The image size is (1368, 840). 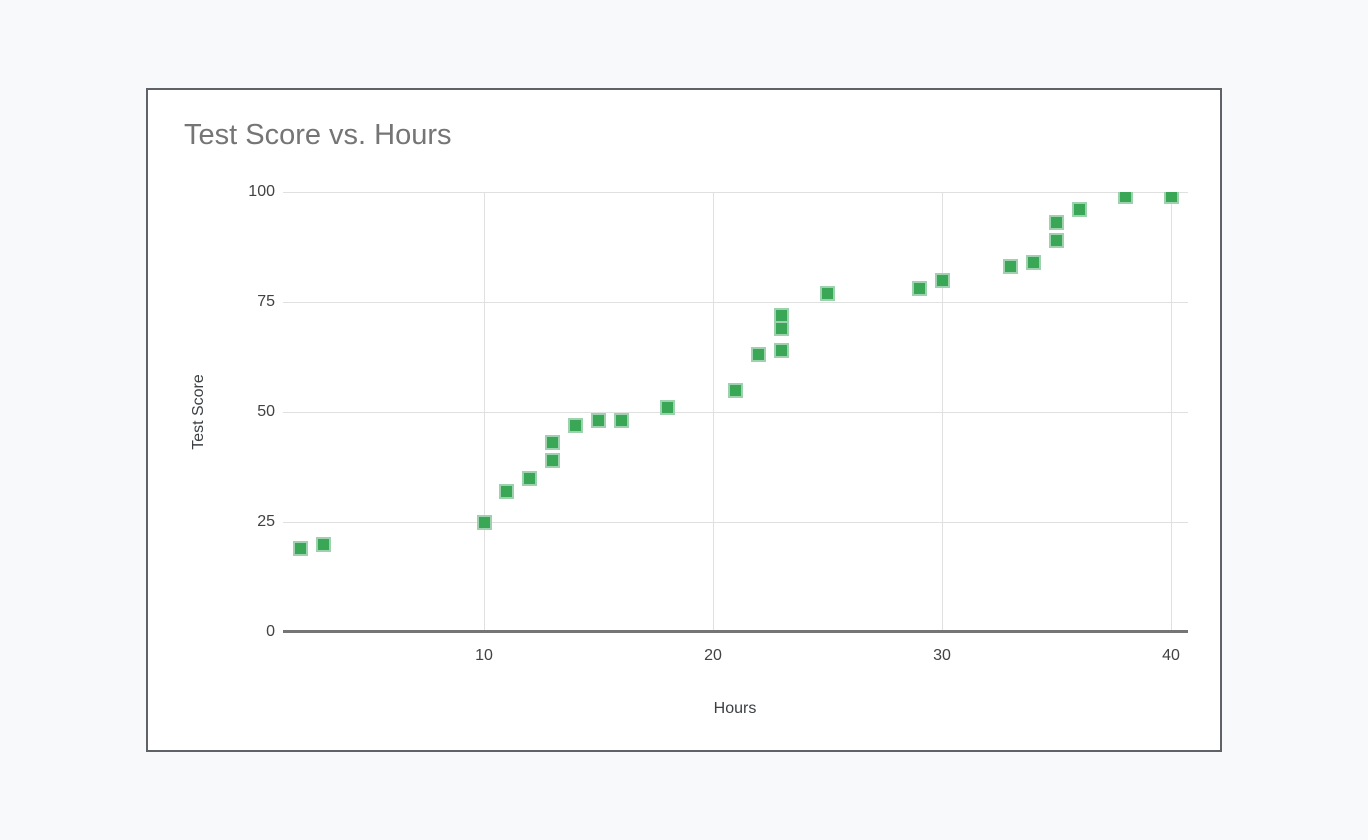 I want to click on y-tick-label: 50, so click(x=266, y=411).